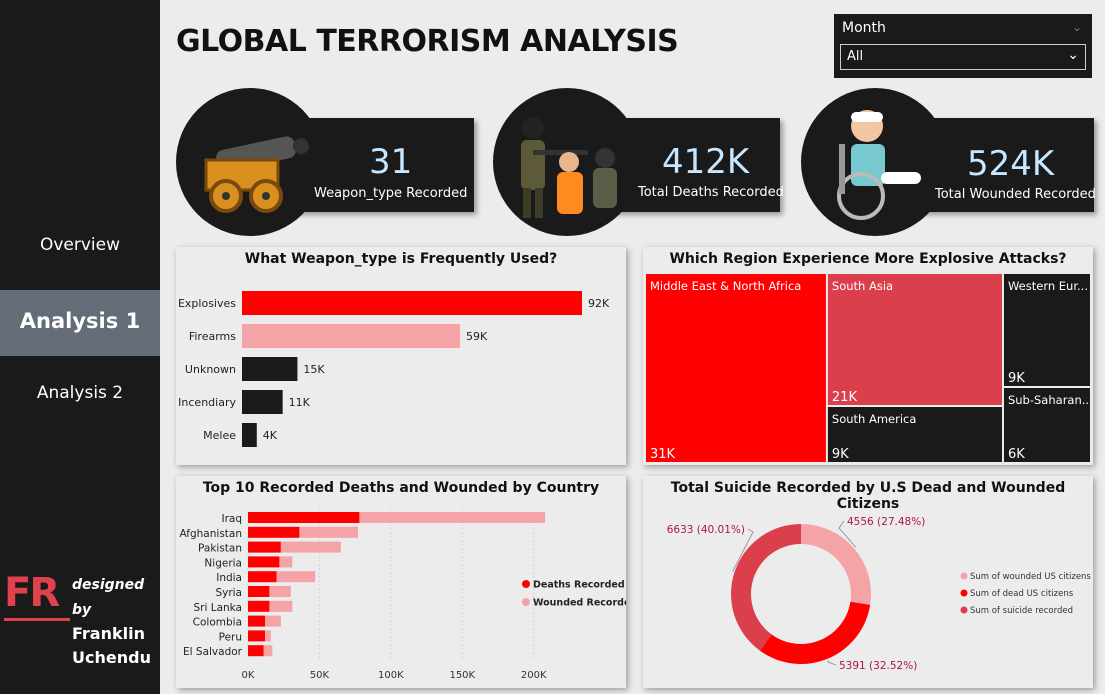 Image resolution: width=1105 pixels, height=694 pixels. I want to click on brand-logo-underline, so click(37, 619).